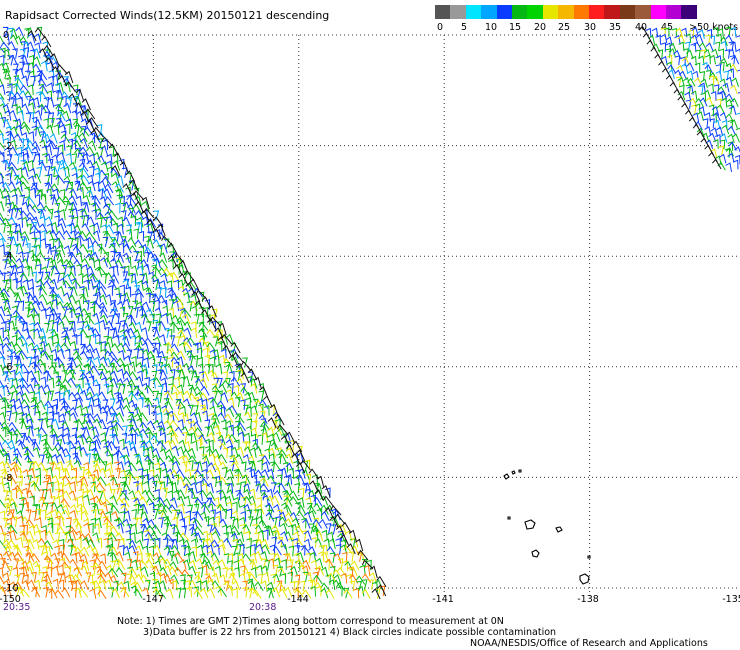 The image size is (740, 650). Describe the element at coordinates (464, 27) in the screenshot. I see `legend-tick-label: 5` at that location.